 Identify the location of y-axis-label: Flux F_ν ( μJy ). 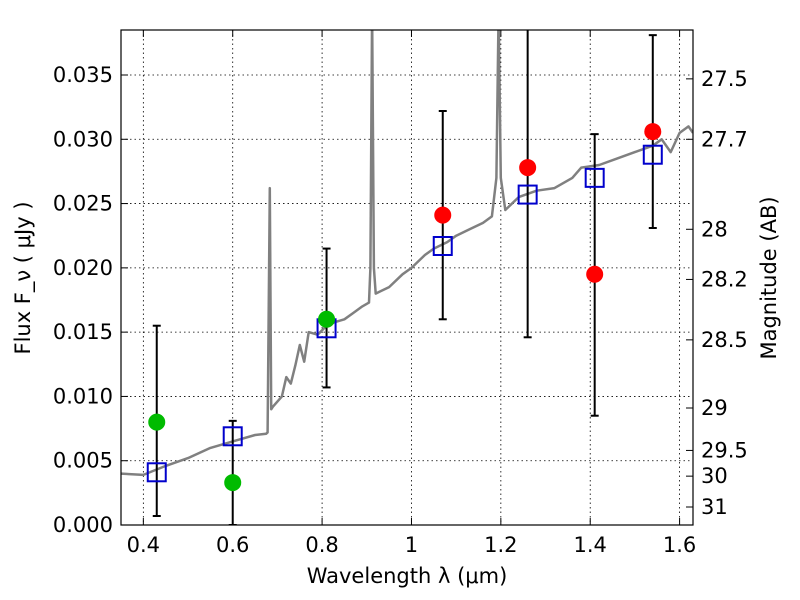
(23, 277).